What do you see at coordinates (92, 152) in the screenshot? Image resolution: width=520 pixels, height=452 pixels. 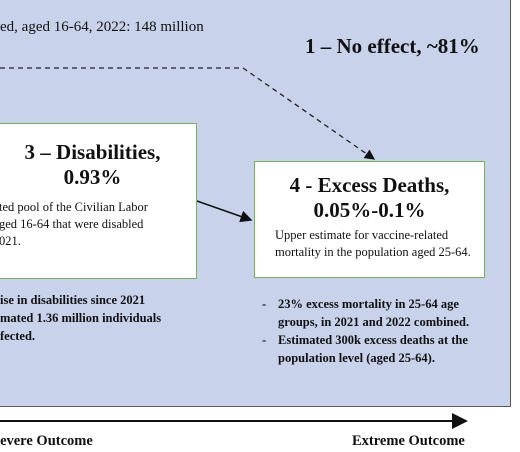 I see `outcome-3-title: 3 – Disabilities,` at bounding box center [92, 152].